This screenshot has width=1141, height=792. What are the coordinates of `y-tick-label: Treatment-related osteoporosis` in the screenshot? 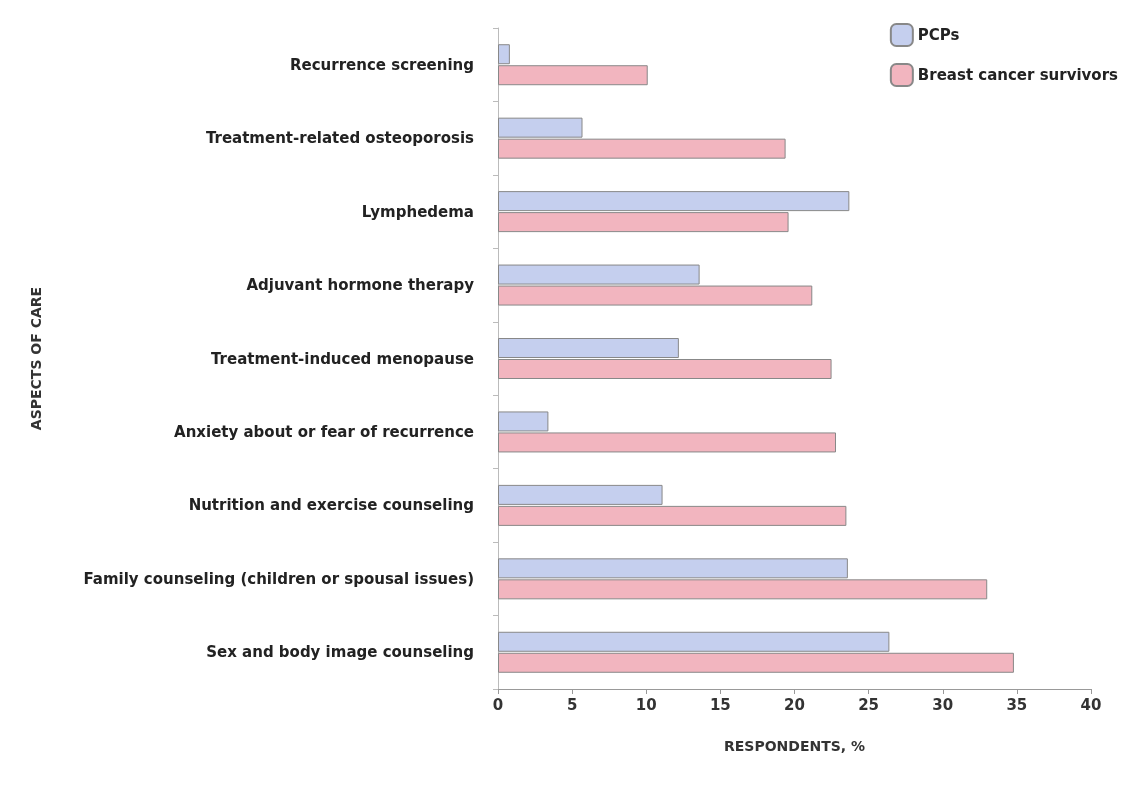 It's located at (340, 138).